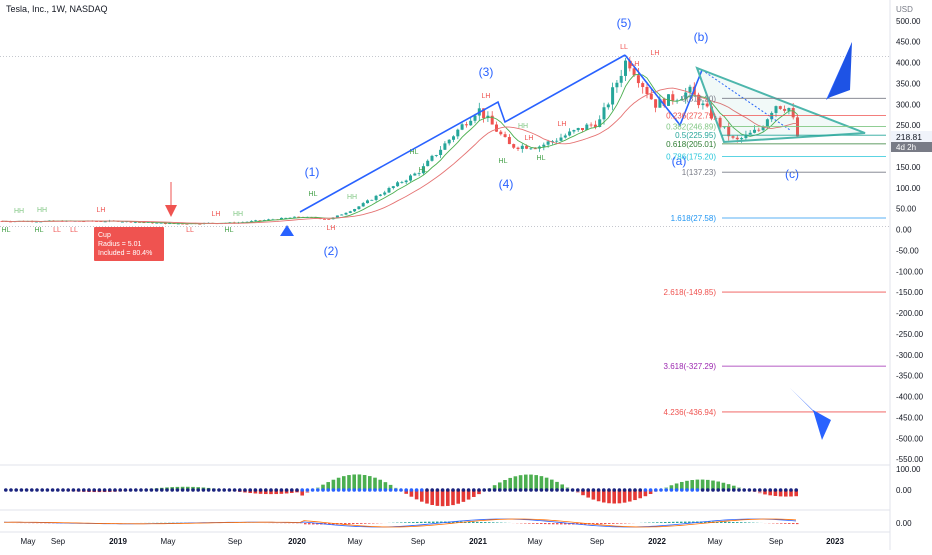 The width and height of the screenshot is (932, 555). I want to click on fib-level-label: 4.236(-436.94), so click(690, 412).